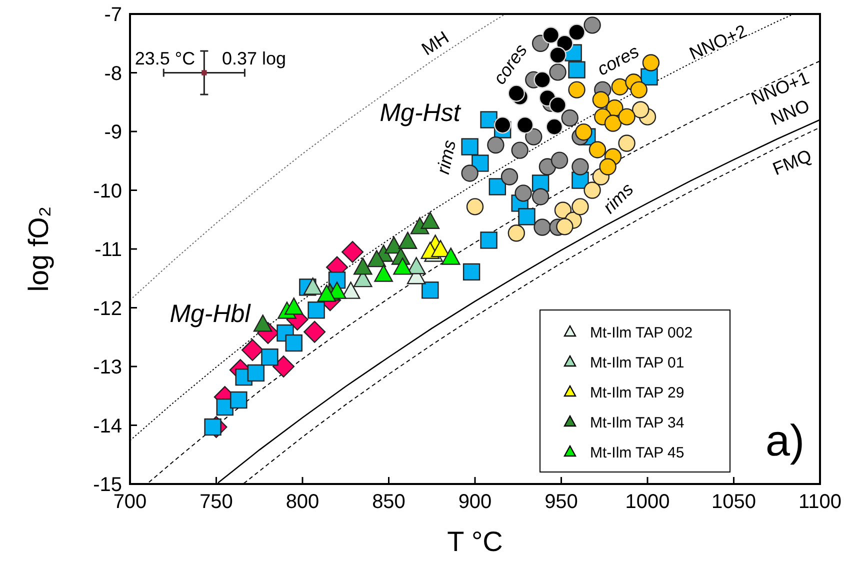 Image resolution: width=850 pixels, height=565 pixels. I want to click on x-tick-label: 900, so click(475, 502).